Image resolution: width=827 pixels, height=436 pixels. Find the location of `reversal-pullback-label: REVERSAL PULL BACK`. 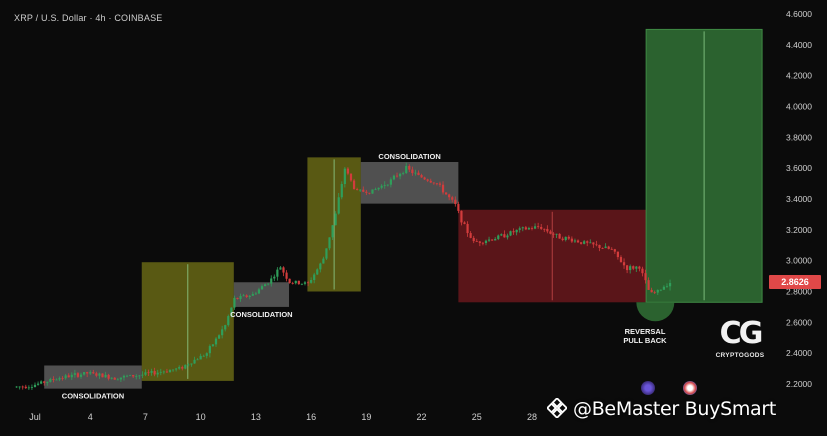

reversal-pullback-label: REVERSAL PULL BACK is located at coordinates (645, 336).